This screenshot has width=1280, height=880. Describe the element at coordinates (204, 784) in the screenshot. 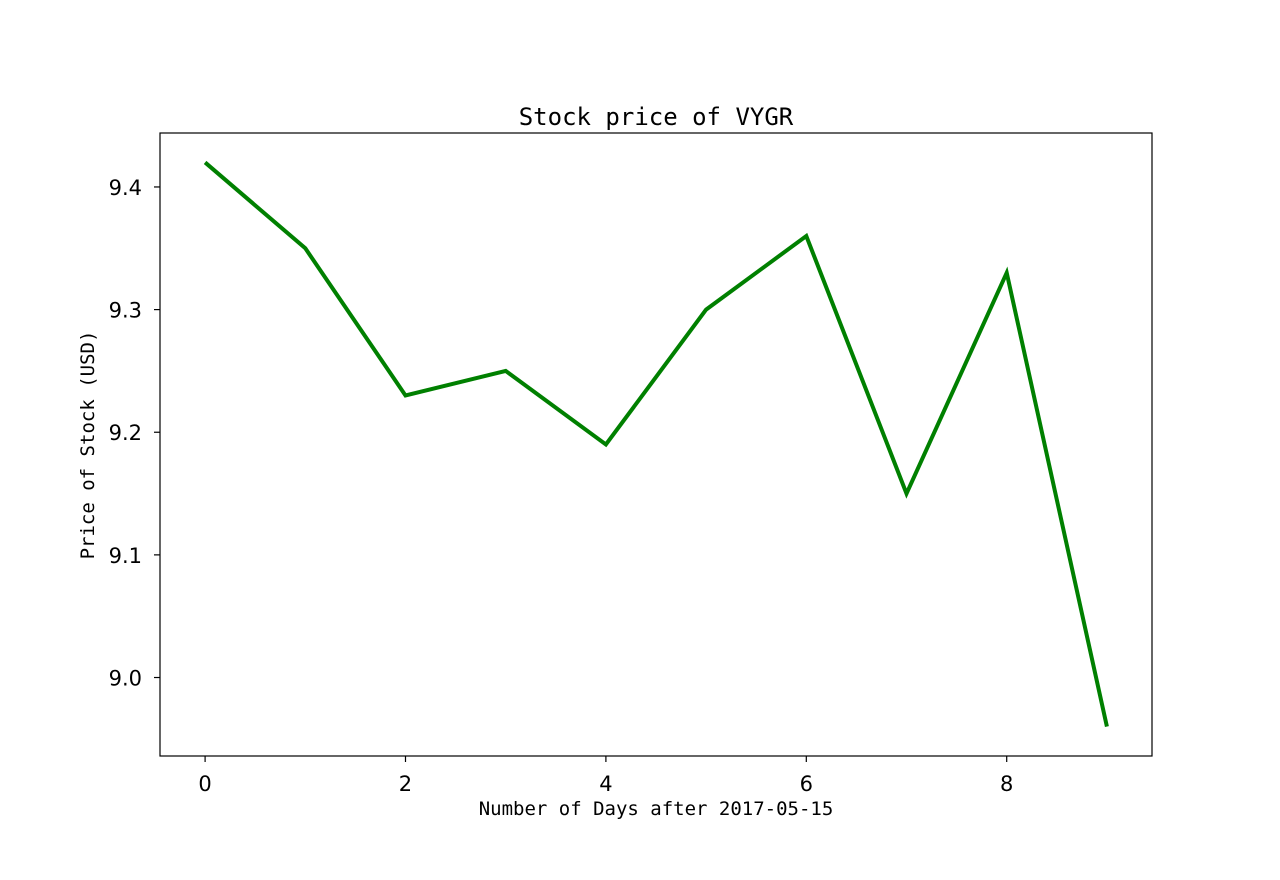

I see `x-tick-label: 0` at that location.